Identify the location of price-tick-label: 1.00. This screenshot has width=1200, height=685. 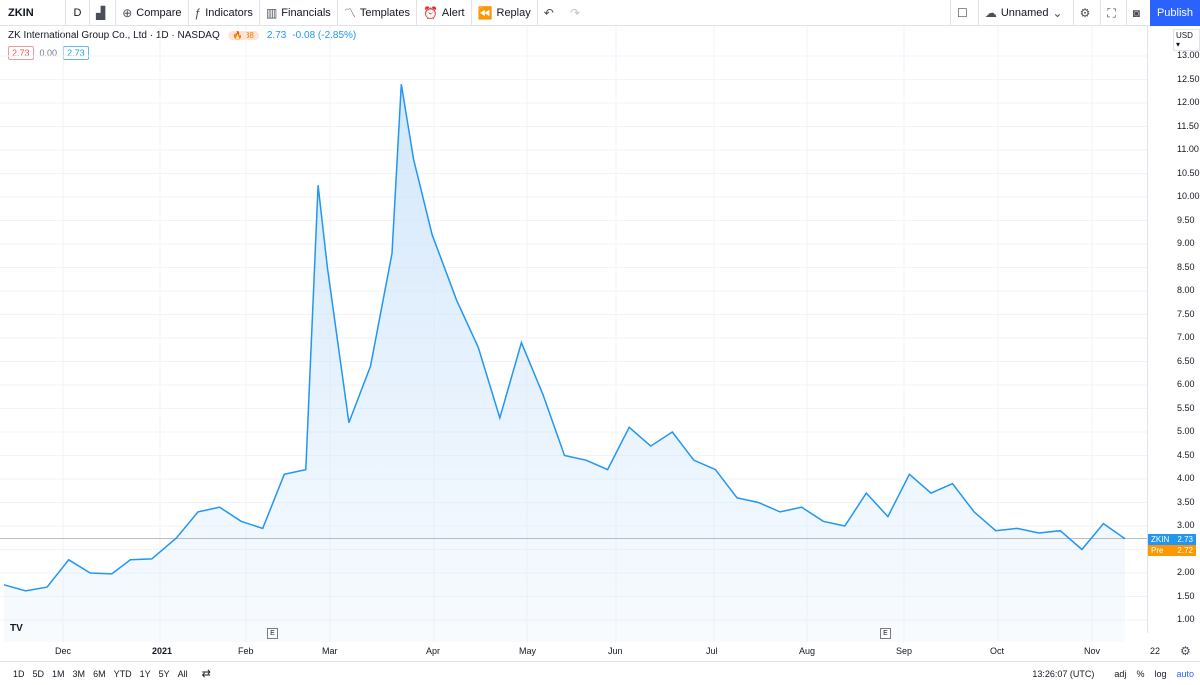
(1186, 619).